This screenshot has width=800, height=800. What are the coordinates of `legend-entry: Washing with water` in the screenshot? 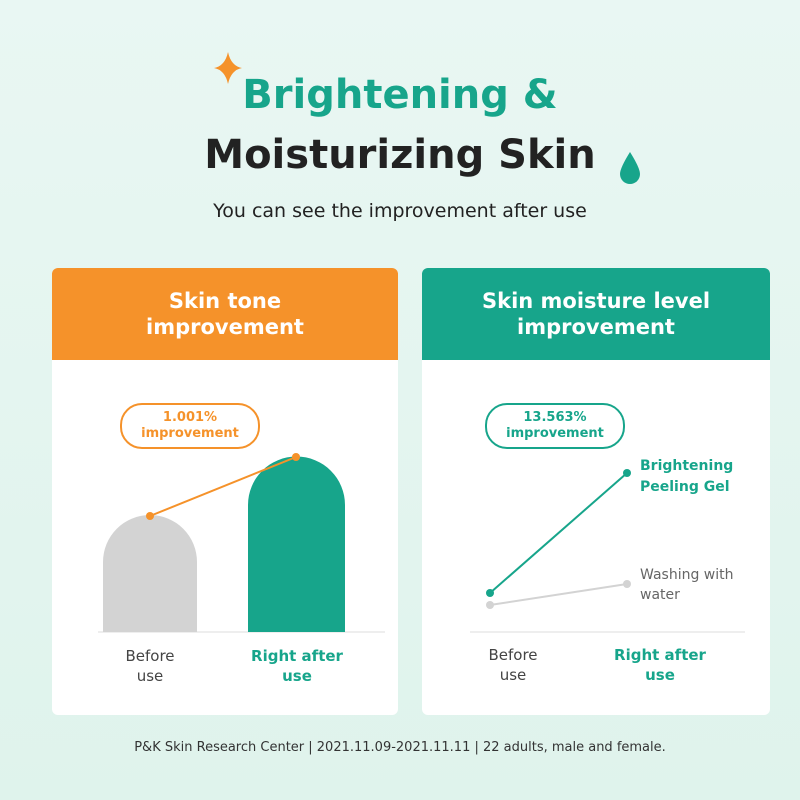 It's located at (687, 585).